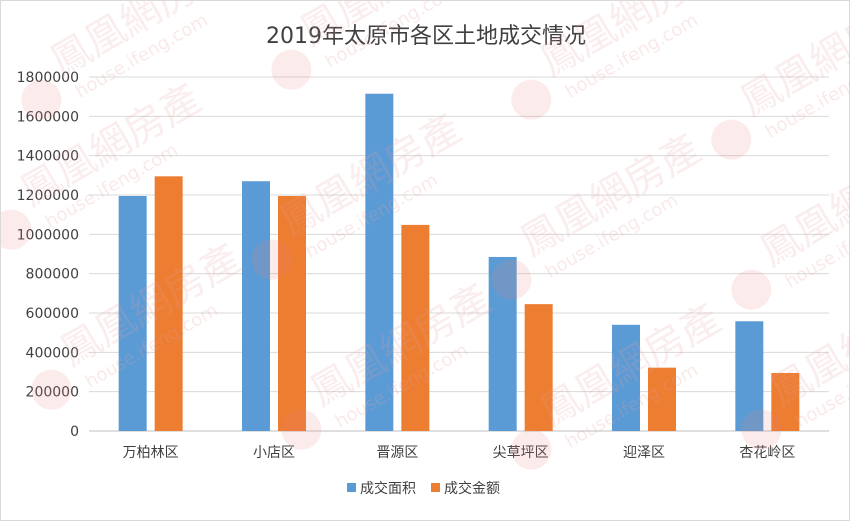 The width and height of the screenshot is (850, 522). I want to click on y-tick-label: 600000, so click(52, 314).